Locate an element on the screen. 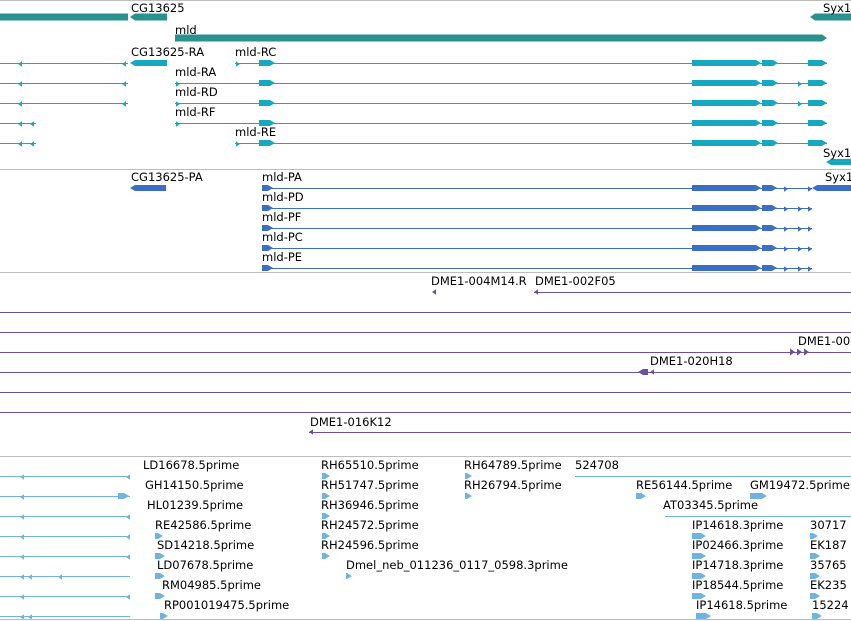  est-label: RH36946.5prime is located at coordinates (370, 505).